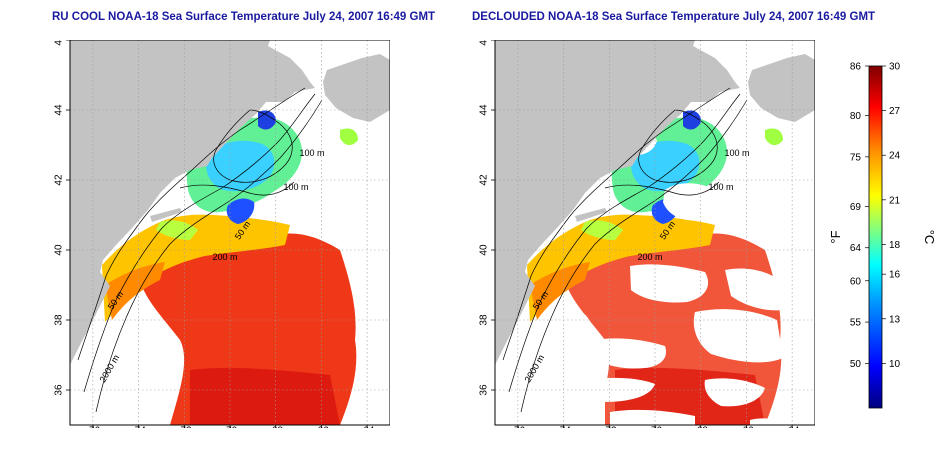 This screenshot has height=475, width=950. I want to click on colorbar-fahrenheit-tick: 55, so click(856, 323).